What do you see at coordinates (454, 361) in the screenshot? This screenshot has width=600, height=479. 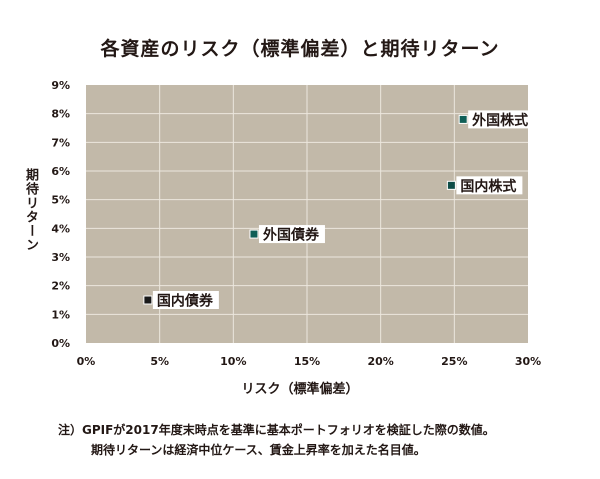 I see `x-tick-label: 25%` at bounding box center [454, 361].